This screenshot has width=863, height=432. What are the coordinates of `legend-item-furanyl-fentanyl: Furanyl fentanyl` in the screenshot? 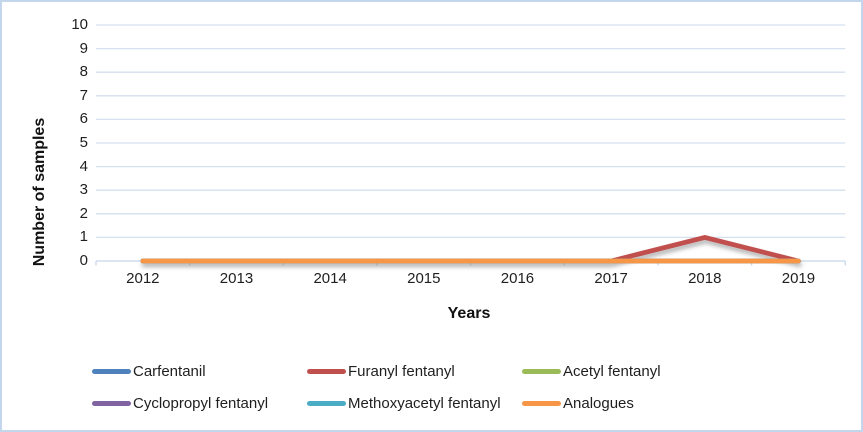 It's located at (381, 371).